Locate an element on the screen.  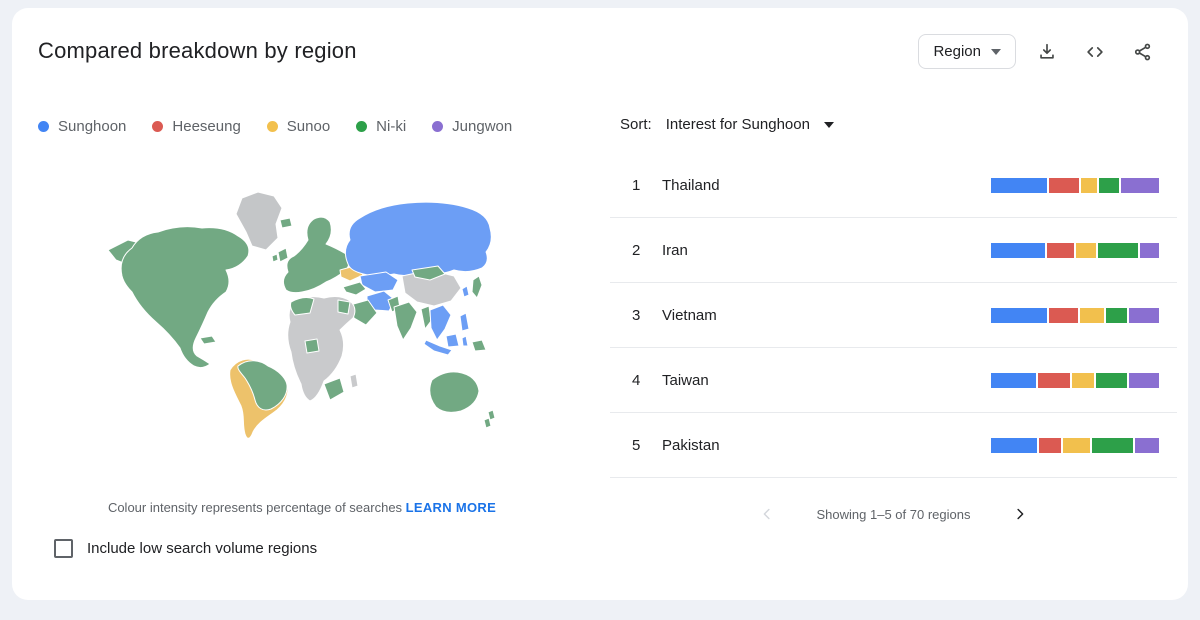
map-region-turkey is located at coordinates (354, 288).